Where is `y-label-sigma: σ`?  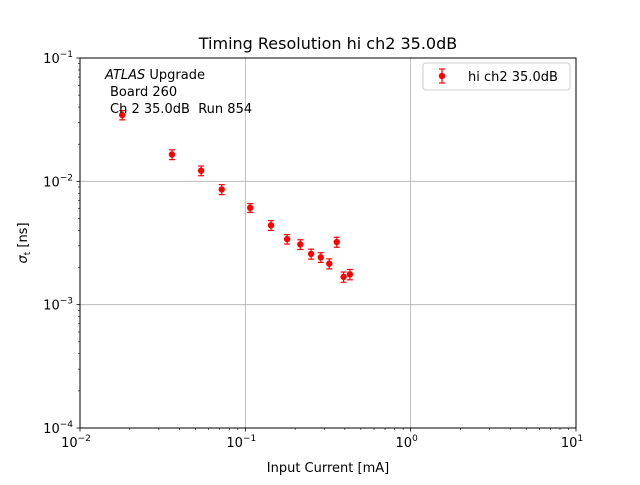
y-label-sigma: σ is located at coordinates (23, 259).